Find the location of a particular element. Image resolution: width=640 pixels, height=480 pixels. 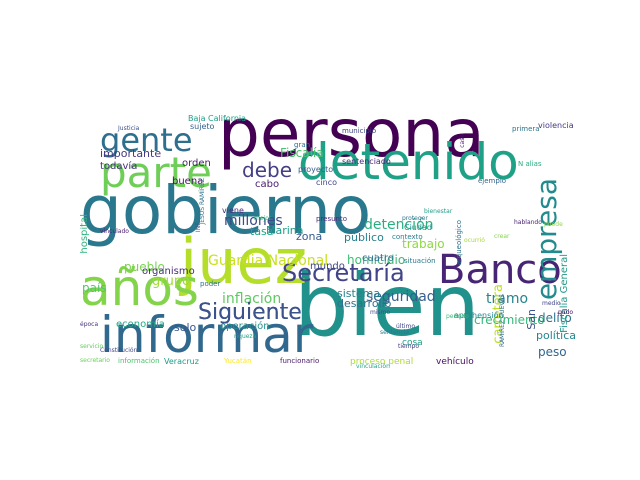

cloud-word: último is located at coordinates (406, 326).